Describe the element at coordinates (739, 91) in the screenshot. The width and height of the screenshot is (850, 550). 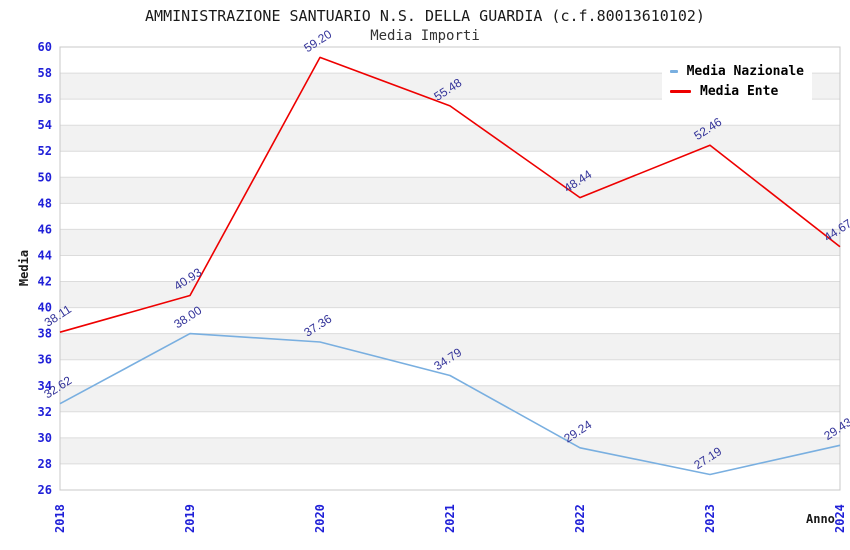
I see `legend-label-media-ente: Media Ente` at that location.